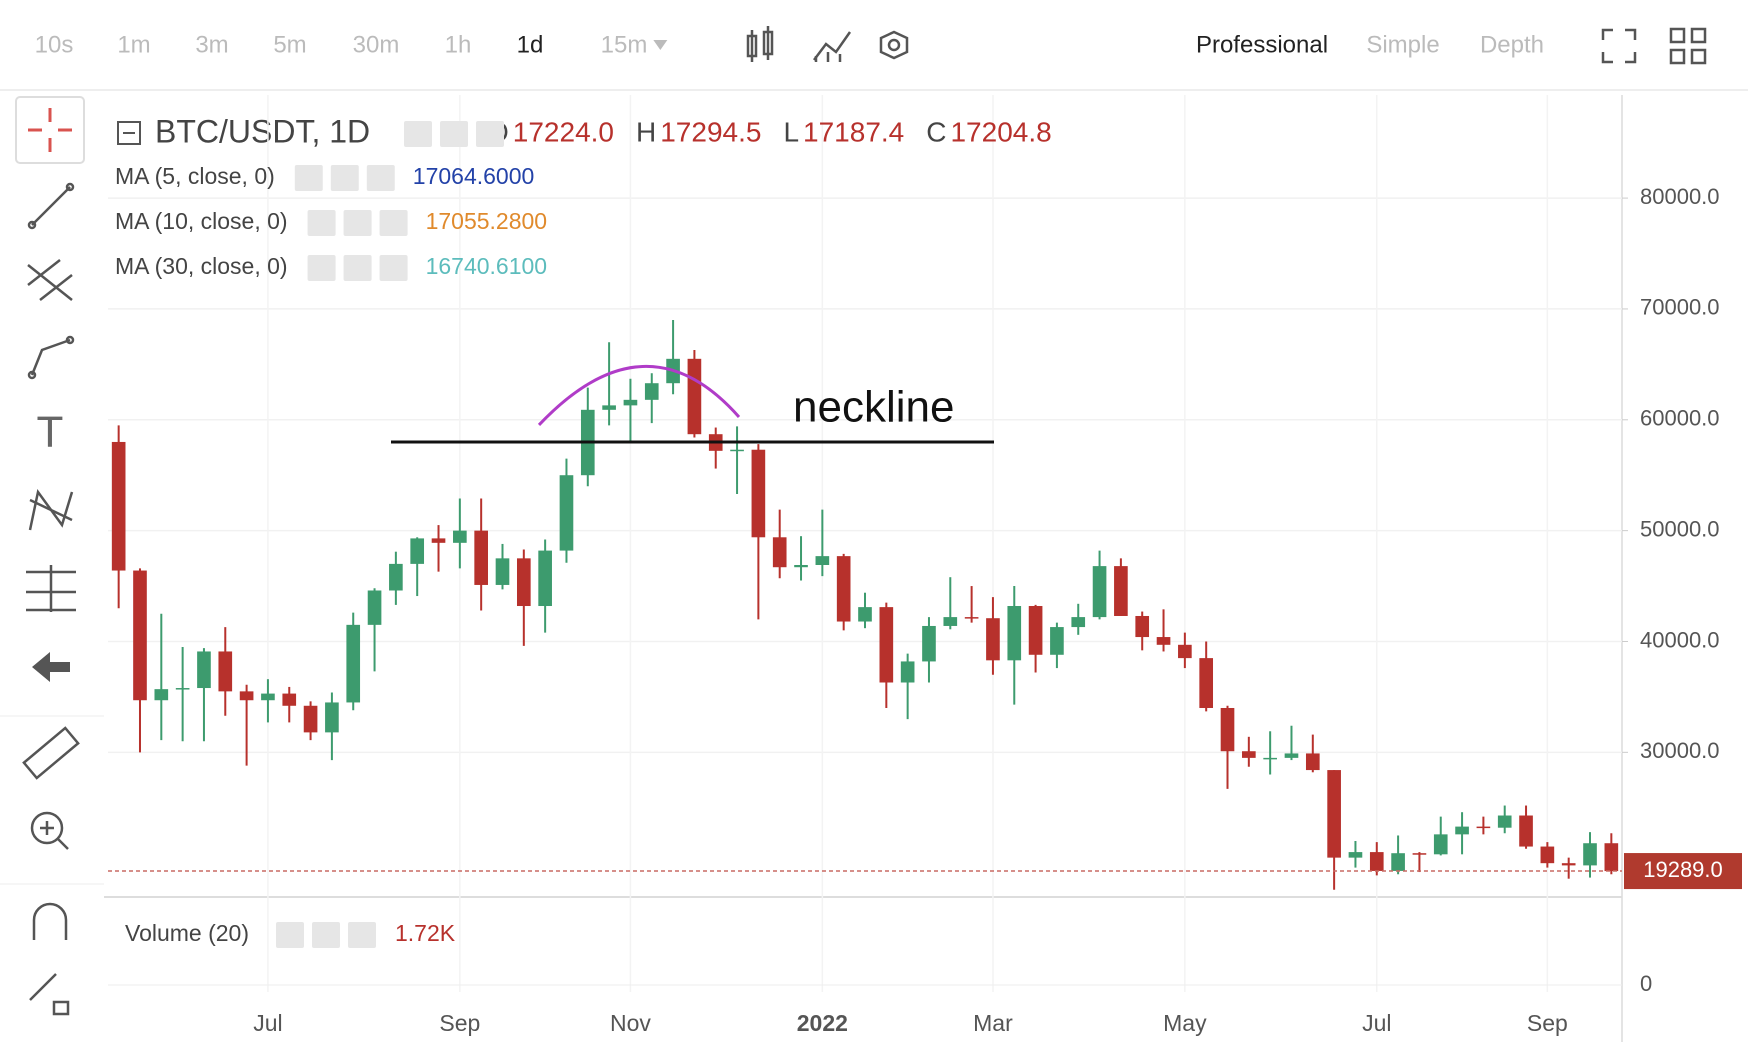 The image size is (1748, 1042). What do you see at coordinates (894, 45) in the screenshot?
I see `settings-icon` at bounding box center [894, 45].